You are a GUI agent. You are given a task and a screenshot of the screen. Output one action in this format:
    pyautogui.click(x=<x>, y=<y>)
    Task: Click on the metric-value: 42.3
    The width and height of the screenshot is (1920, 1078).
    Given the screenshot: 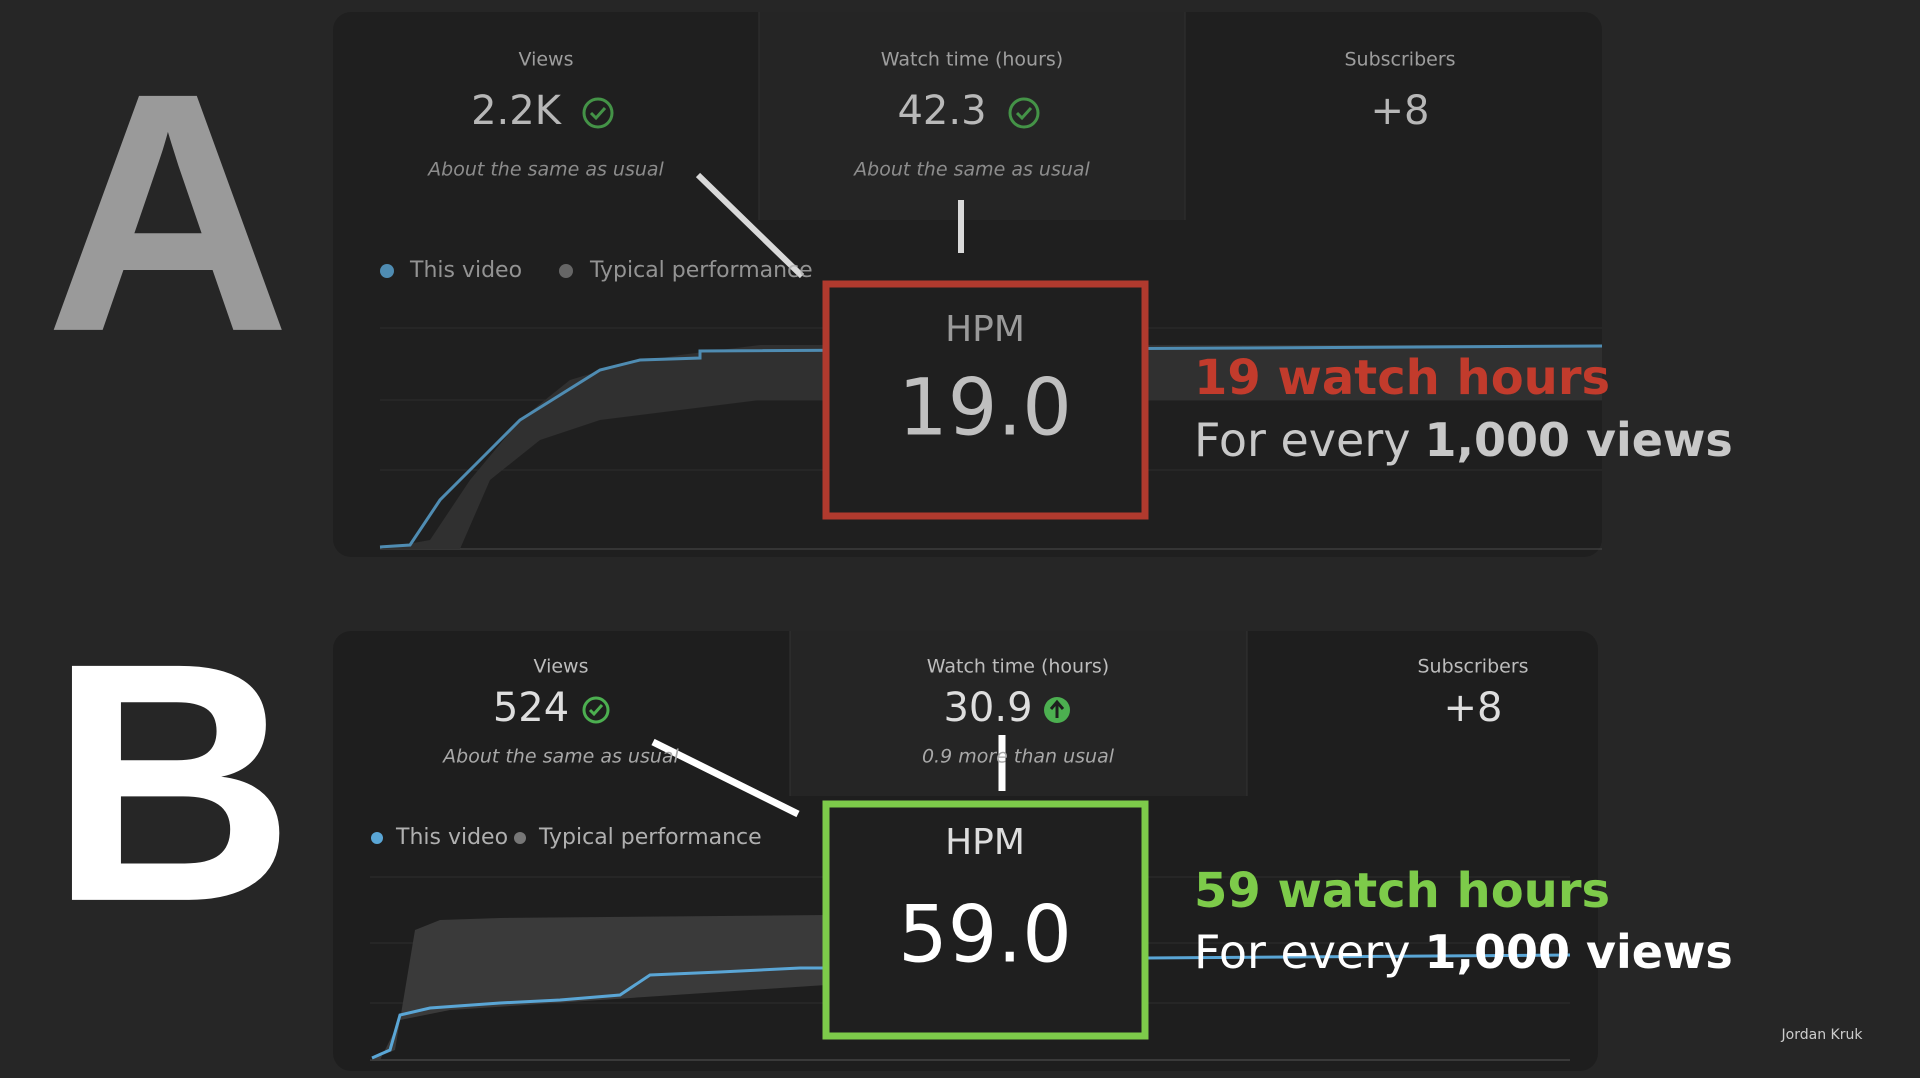 What is the action you would take?
    pyautogui.click(x=941, y=111)
    